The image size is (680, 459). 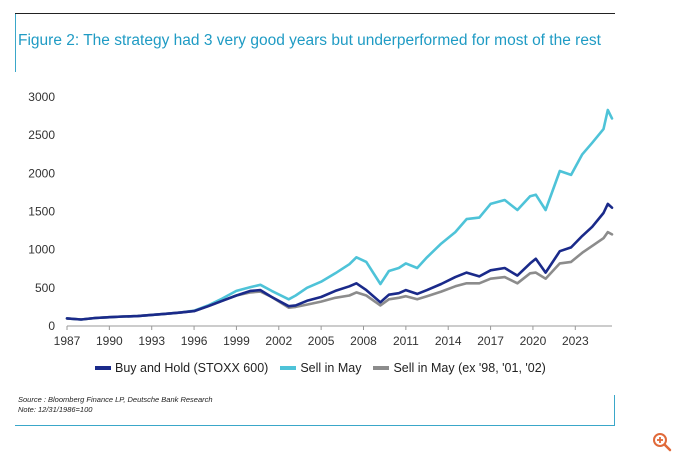 I want to click on x-tick-label: 1999, so click(x=236, y=341).